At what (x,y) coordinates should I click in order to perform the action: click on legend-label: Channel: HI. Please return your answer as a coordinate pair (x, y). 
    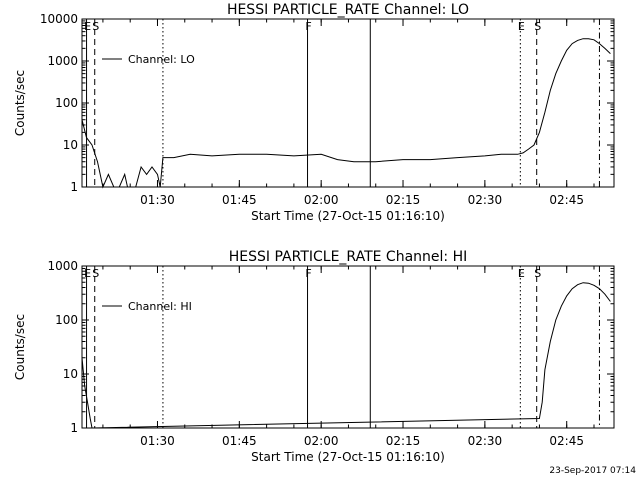
    Looking at the image, I should click on (160, 306).